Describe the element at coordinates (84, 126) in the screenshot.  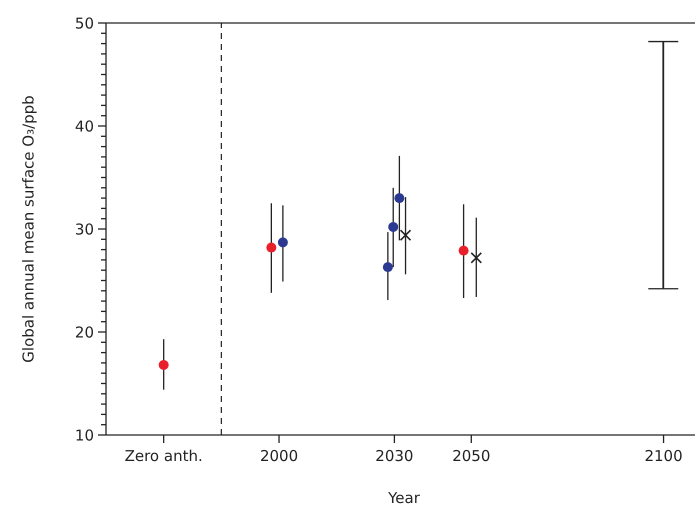
I see `y-tick-label: 40` at that location.